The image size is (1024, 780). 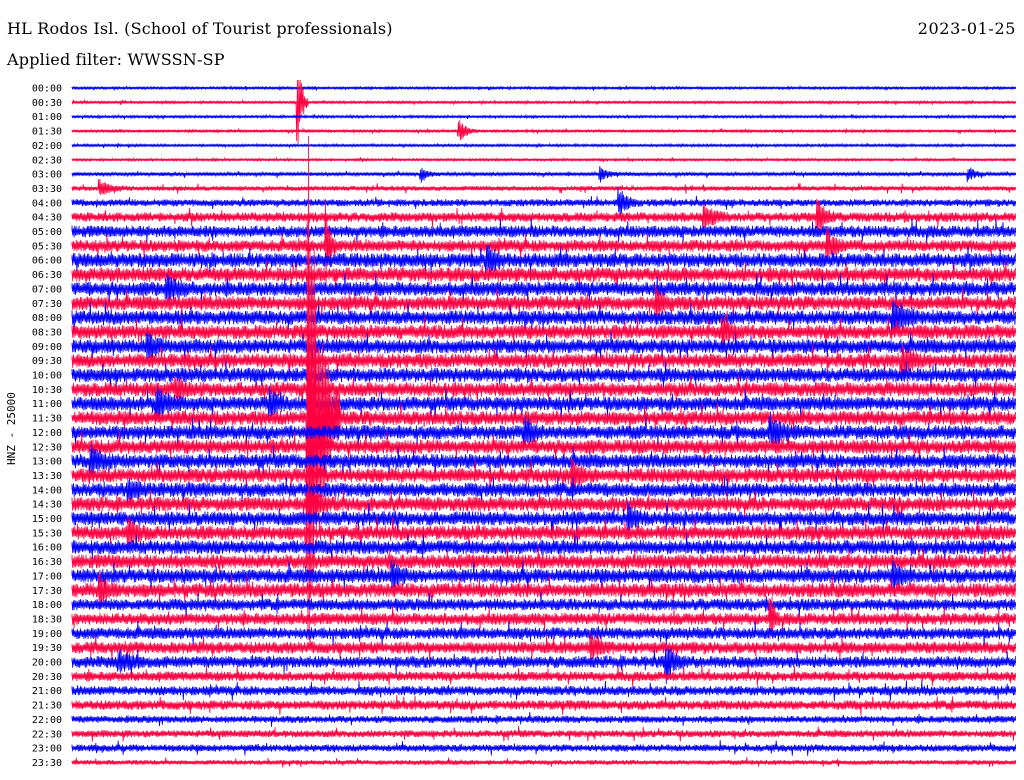 I want to click on row-time-label: 22:30, so click(x=47, y=734).